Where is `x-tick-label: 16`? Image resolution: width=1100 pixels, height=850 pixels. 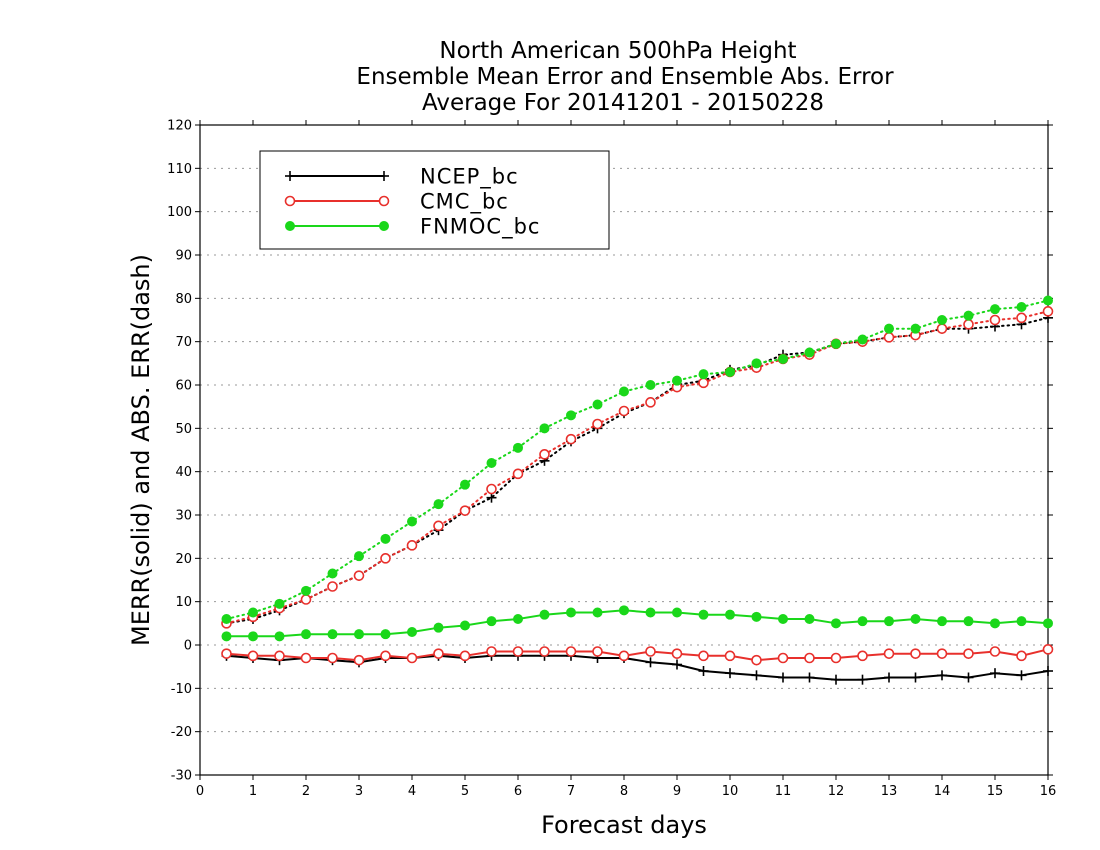
x-tick-label: 16 is located at coordinates (1048, 791).